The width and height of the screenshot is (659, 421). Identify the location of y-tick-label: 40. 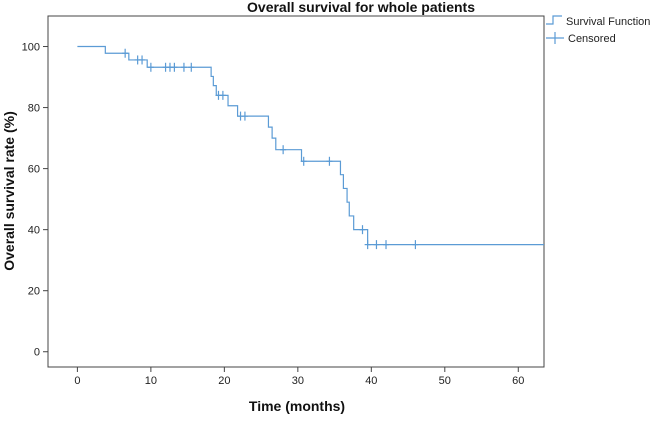
(34, 231).